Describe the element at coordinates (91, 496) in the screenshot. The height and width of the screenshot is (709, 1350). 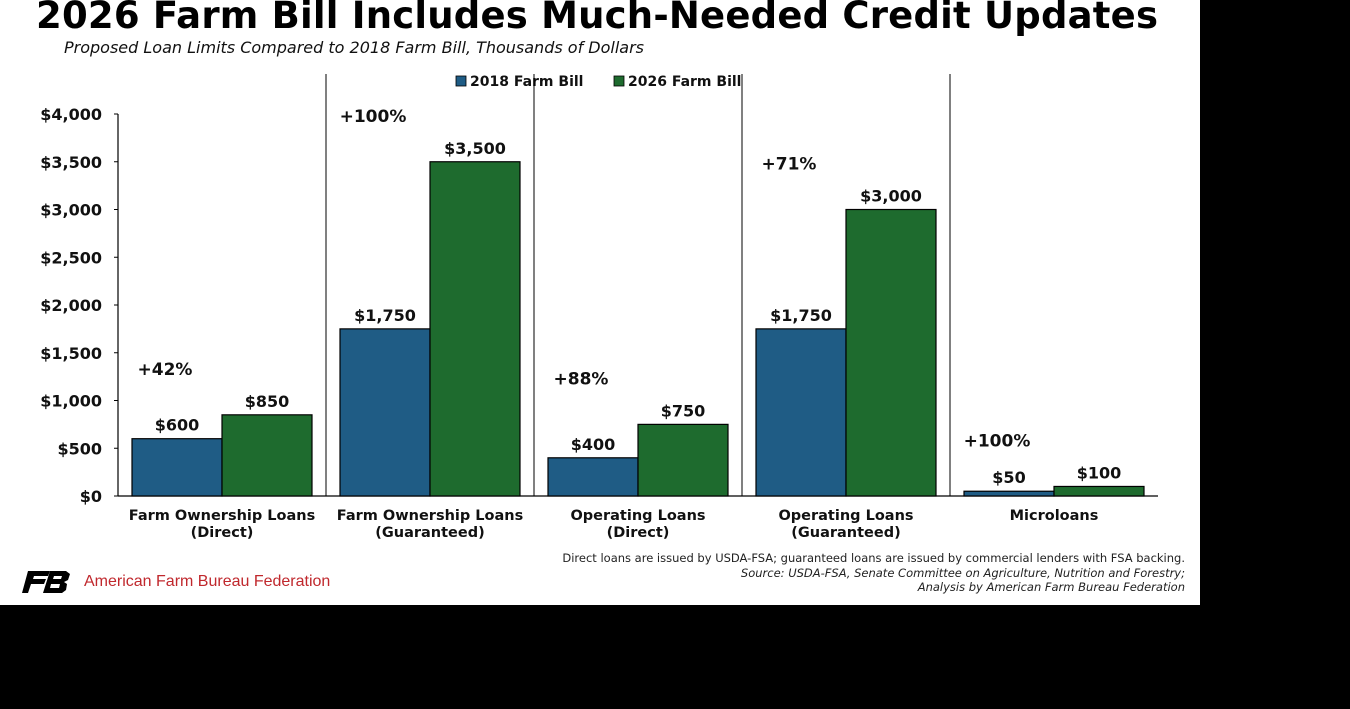
I see `y-tick-label: $0` at that location.